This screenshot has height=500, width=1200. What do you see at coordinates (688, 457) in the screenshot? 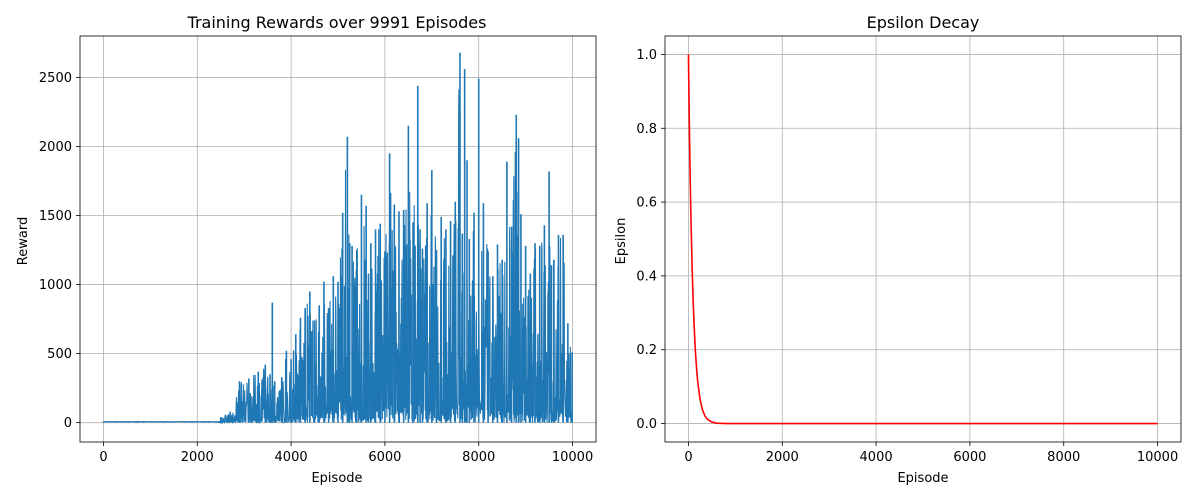
I see `epsilon-xtick-label: 0` at bounding box center [688, 457].